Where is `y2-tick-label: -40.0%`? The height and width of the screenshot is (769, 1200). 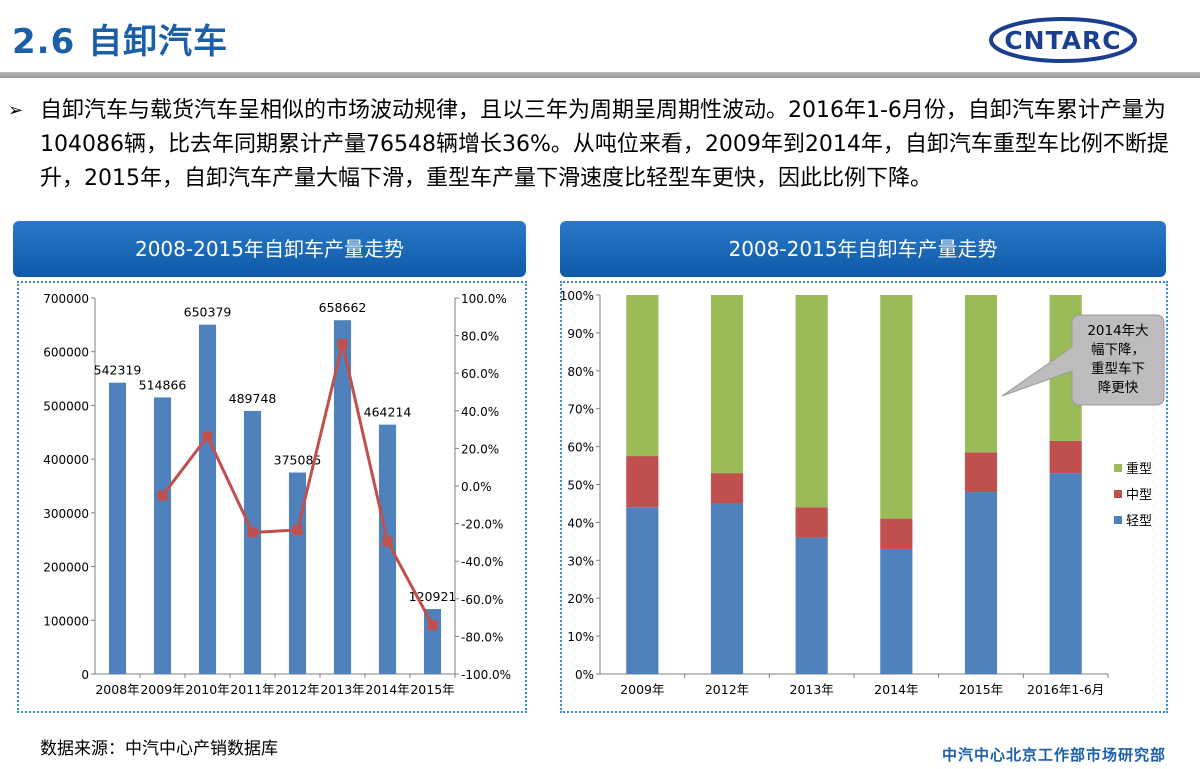
y2-tick-label: -40.0% is located at coordinates (482, 562).